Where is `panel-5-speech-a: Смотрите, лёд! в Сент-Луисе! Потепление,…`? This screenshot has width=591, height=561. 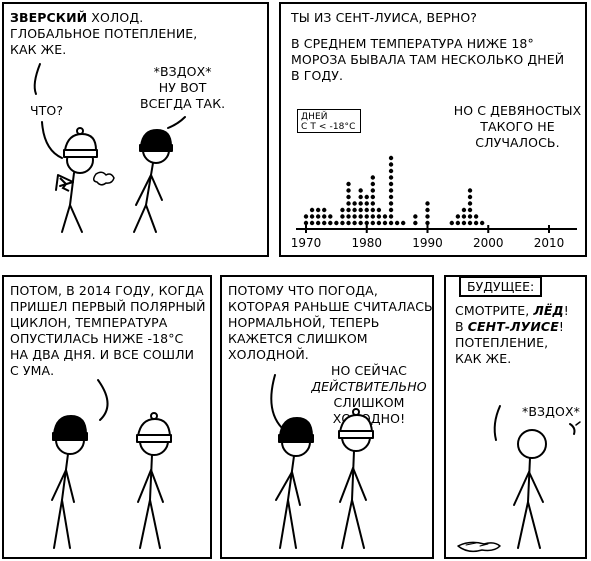 panel-5-speech-a: Смотрите, лёд! в Сент-Луисе! Потепление,… is located at coordinates (512, 335).